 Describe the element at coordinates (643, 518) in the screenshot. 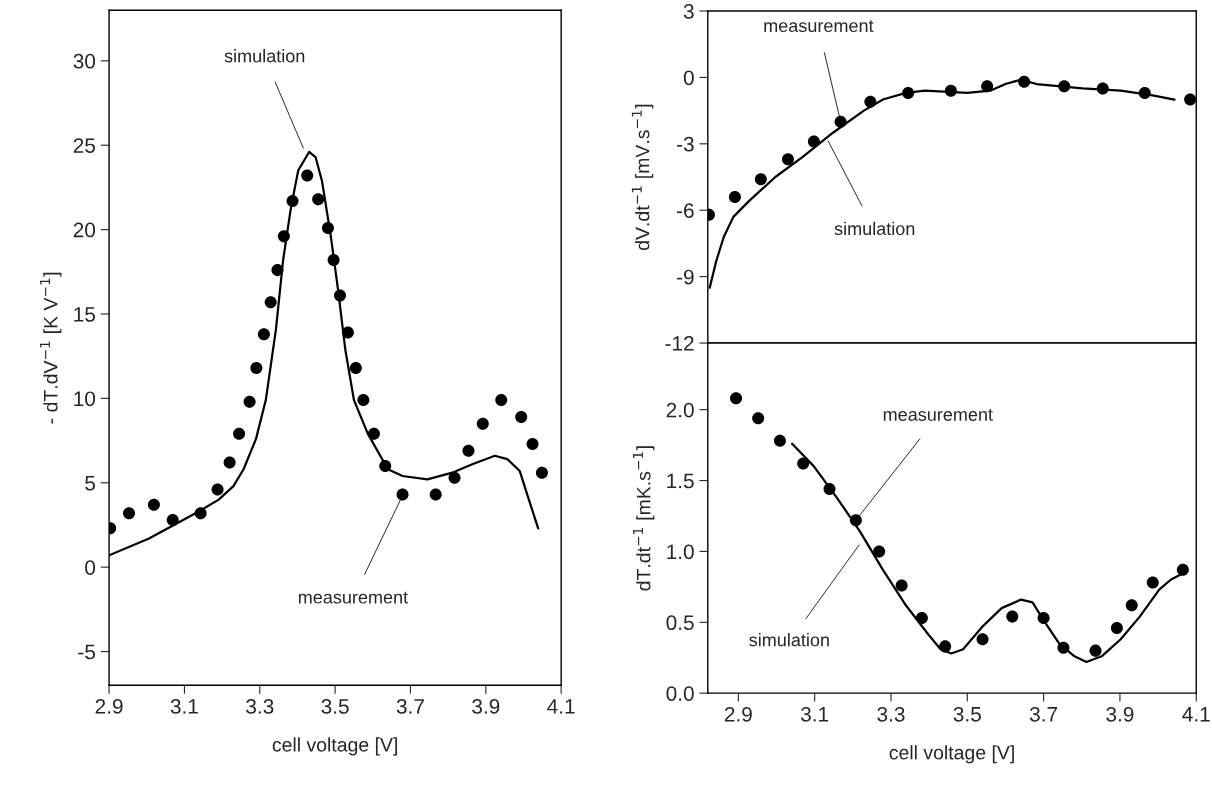

I see `y-axis-title: dT.dt$^{−1}$ [mK.s$^{−1}$]` at that location.